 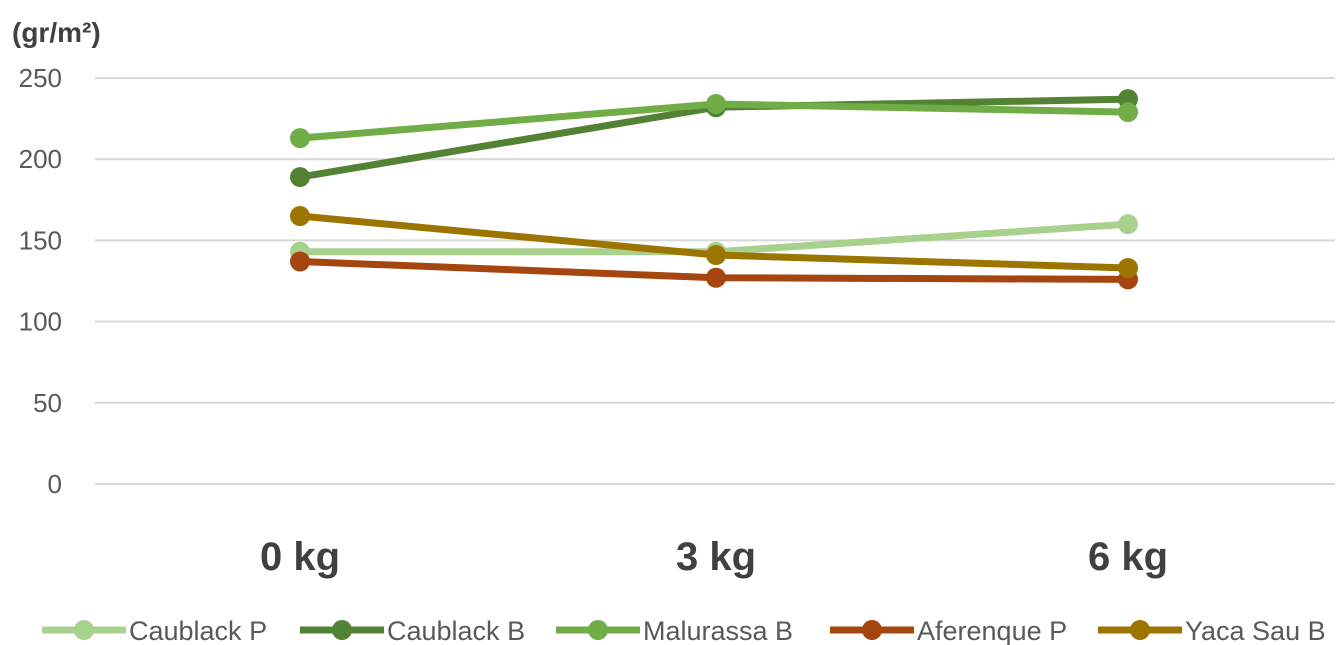 I want to click on legend-label-1: Caublack B, so click(x=456, y=630).